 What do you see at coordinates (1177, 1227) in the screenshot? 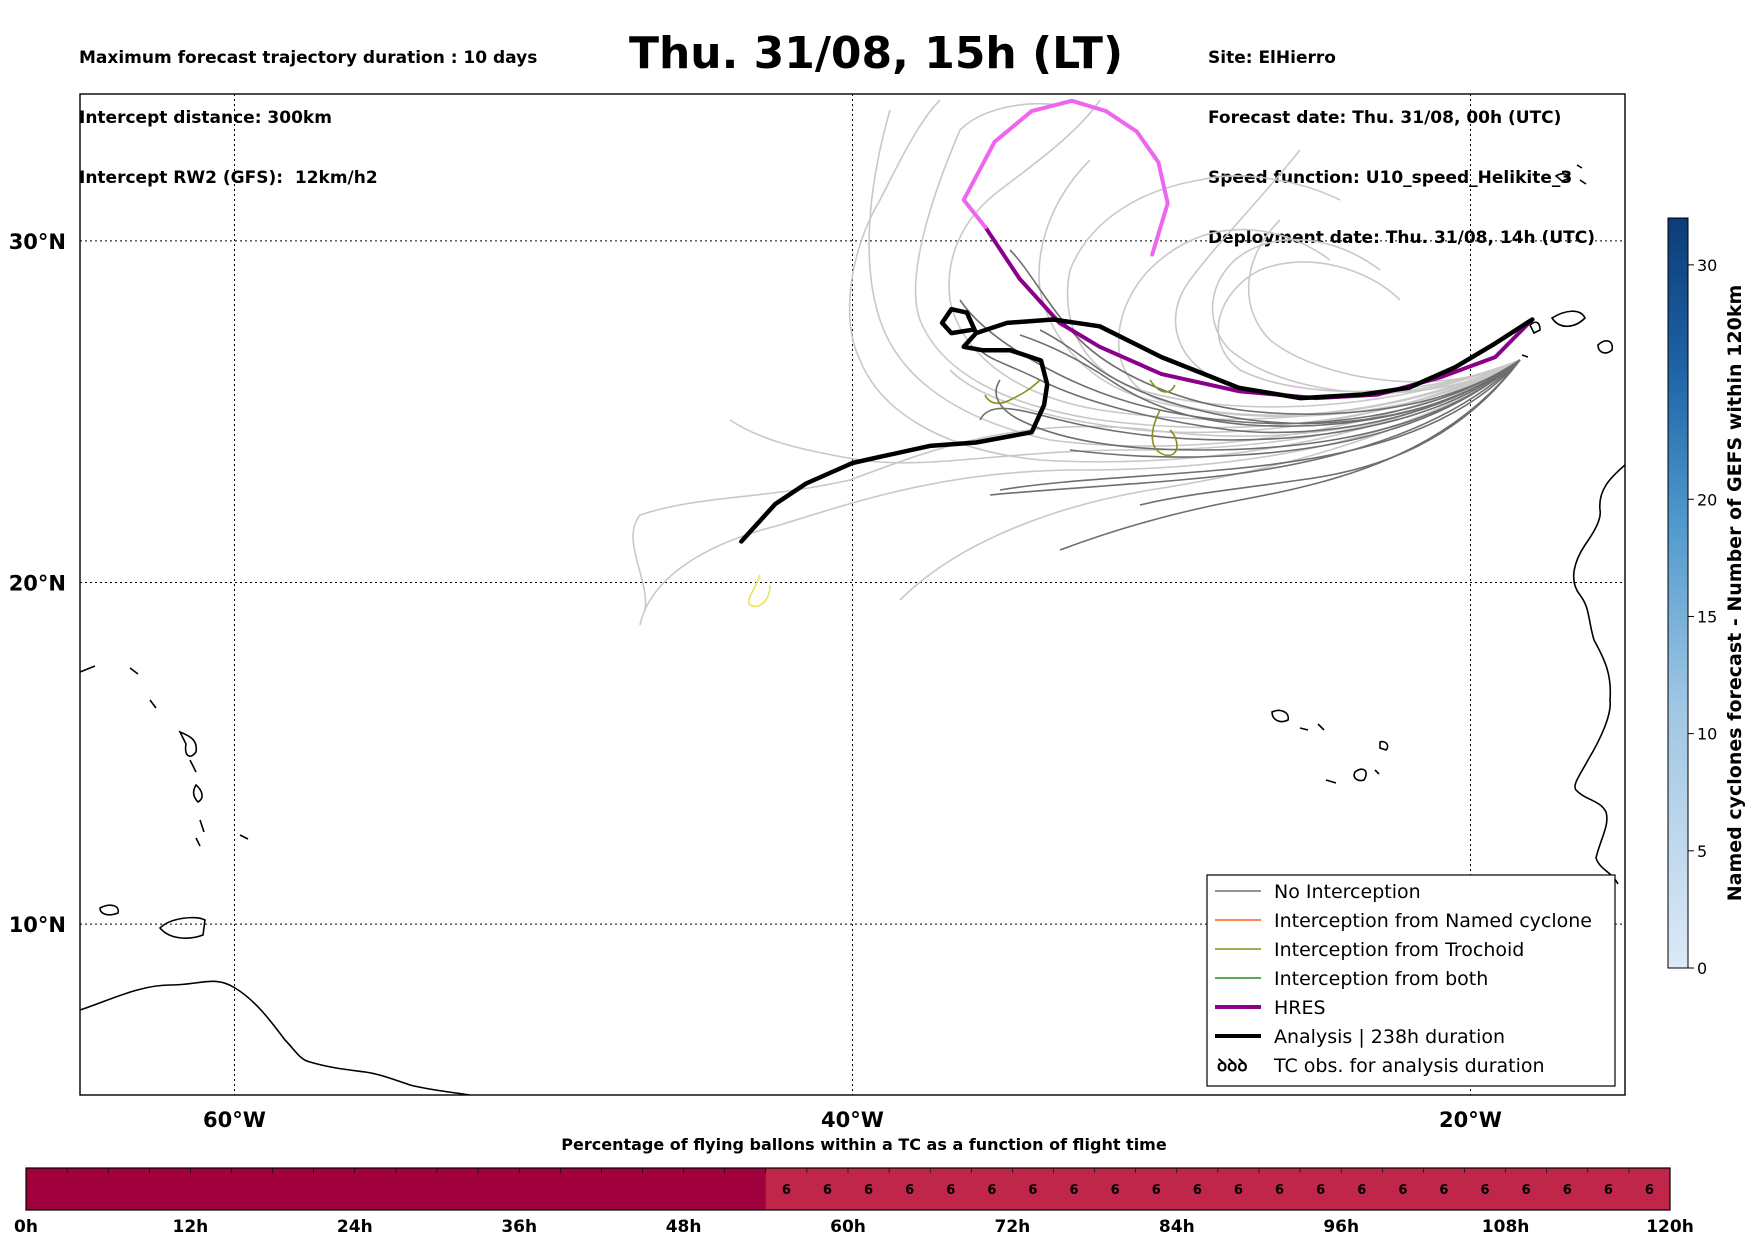
I see `time-strip-tick-label: 84h` at bounding box center [1177, 1227].